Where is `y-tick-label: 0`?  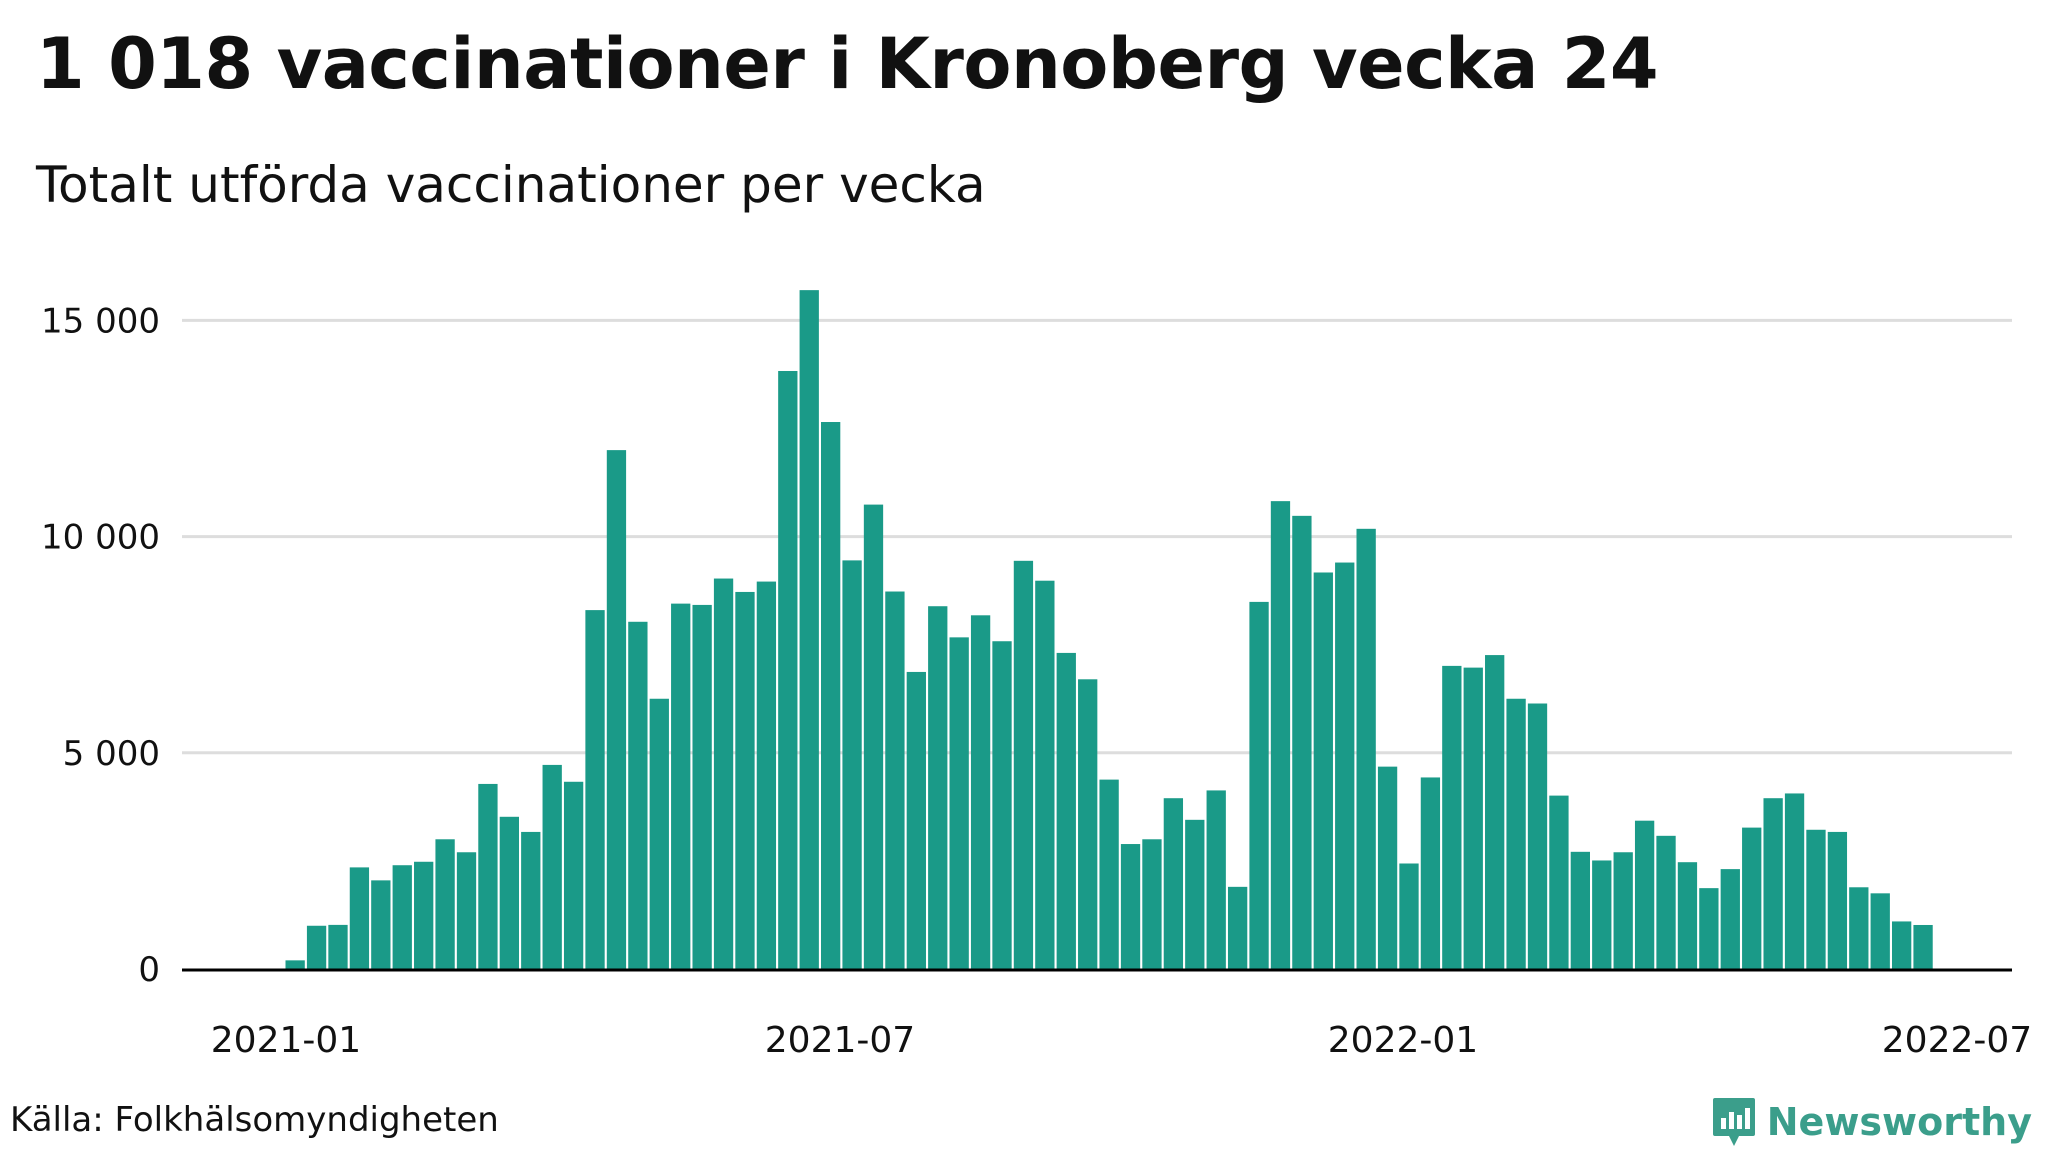 y-tick-label: 0 is located at coordinates (149, 970).